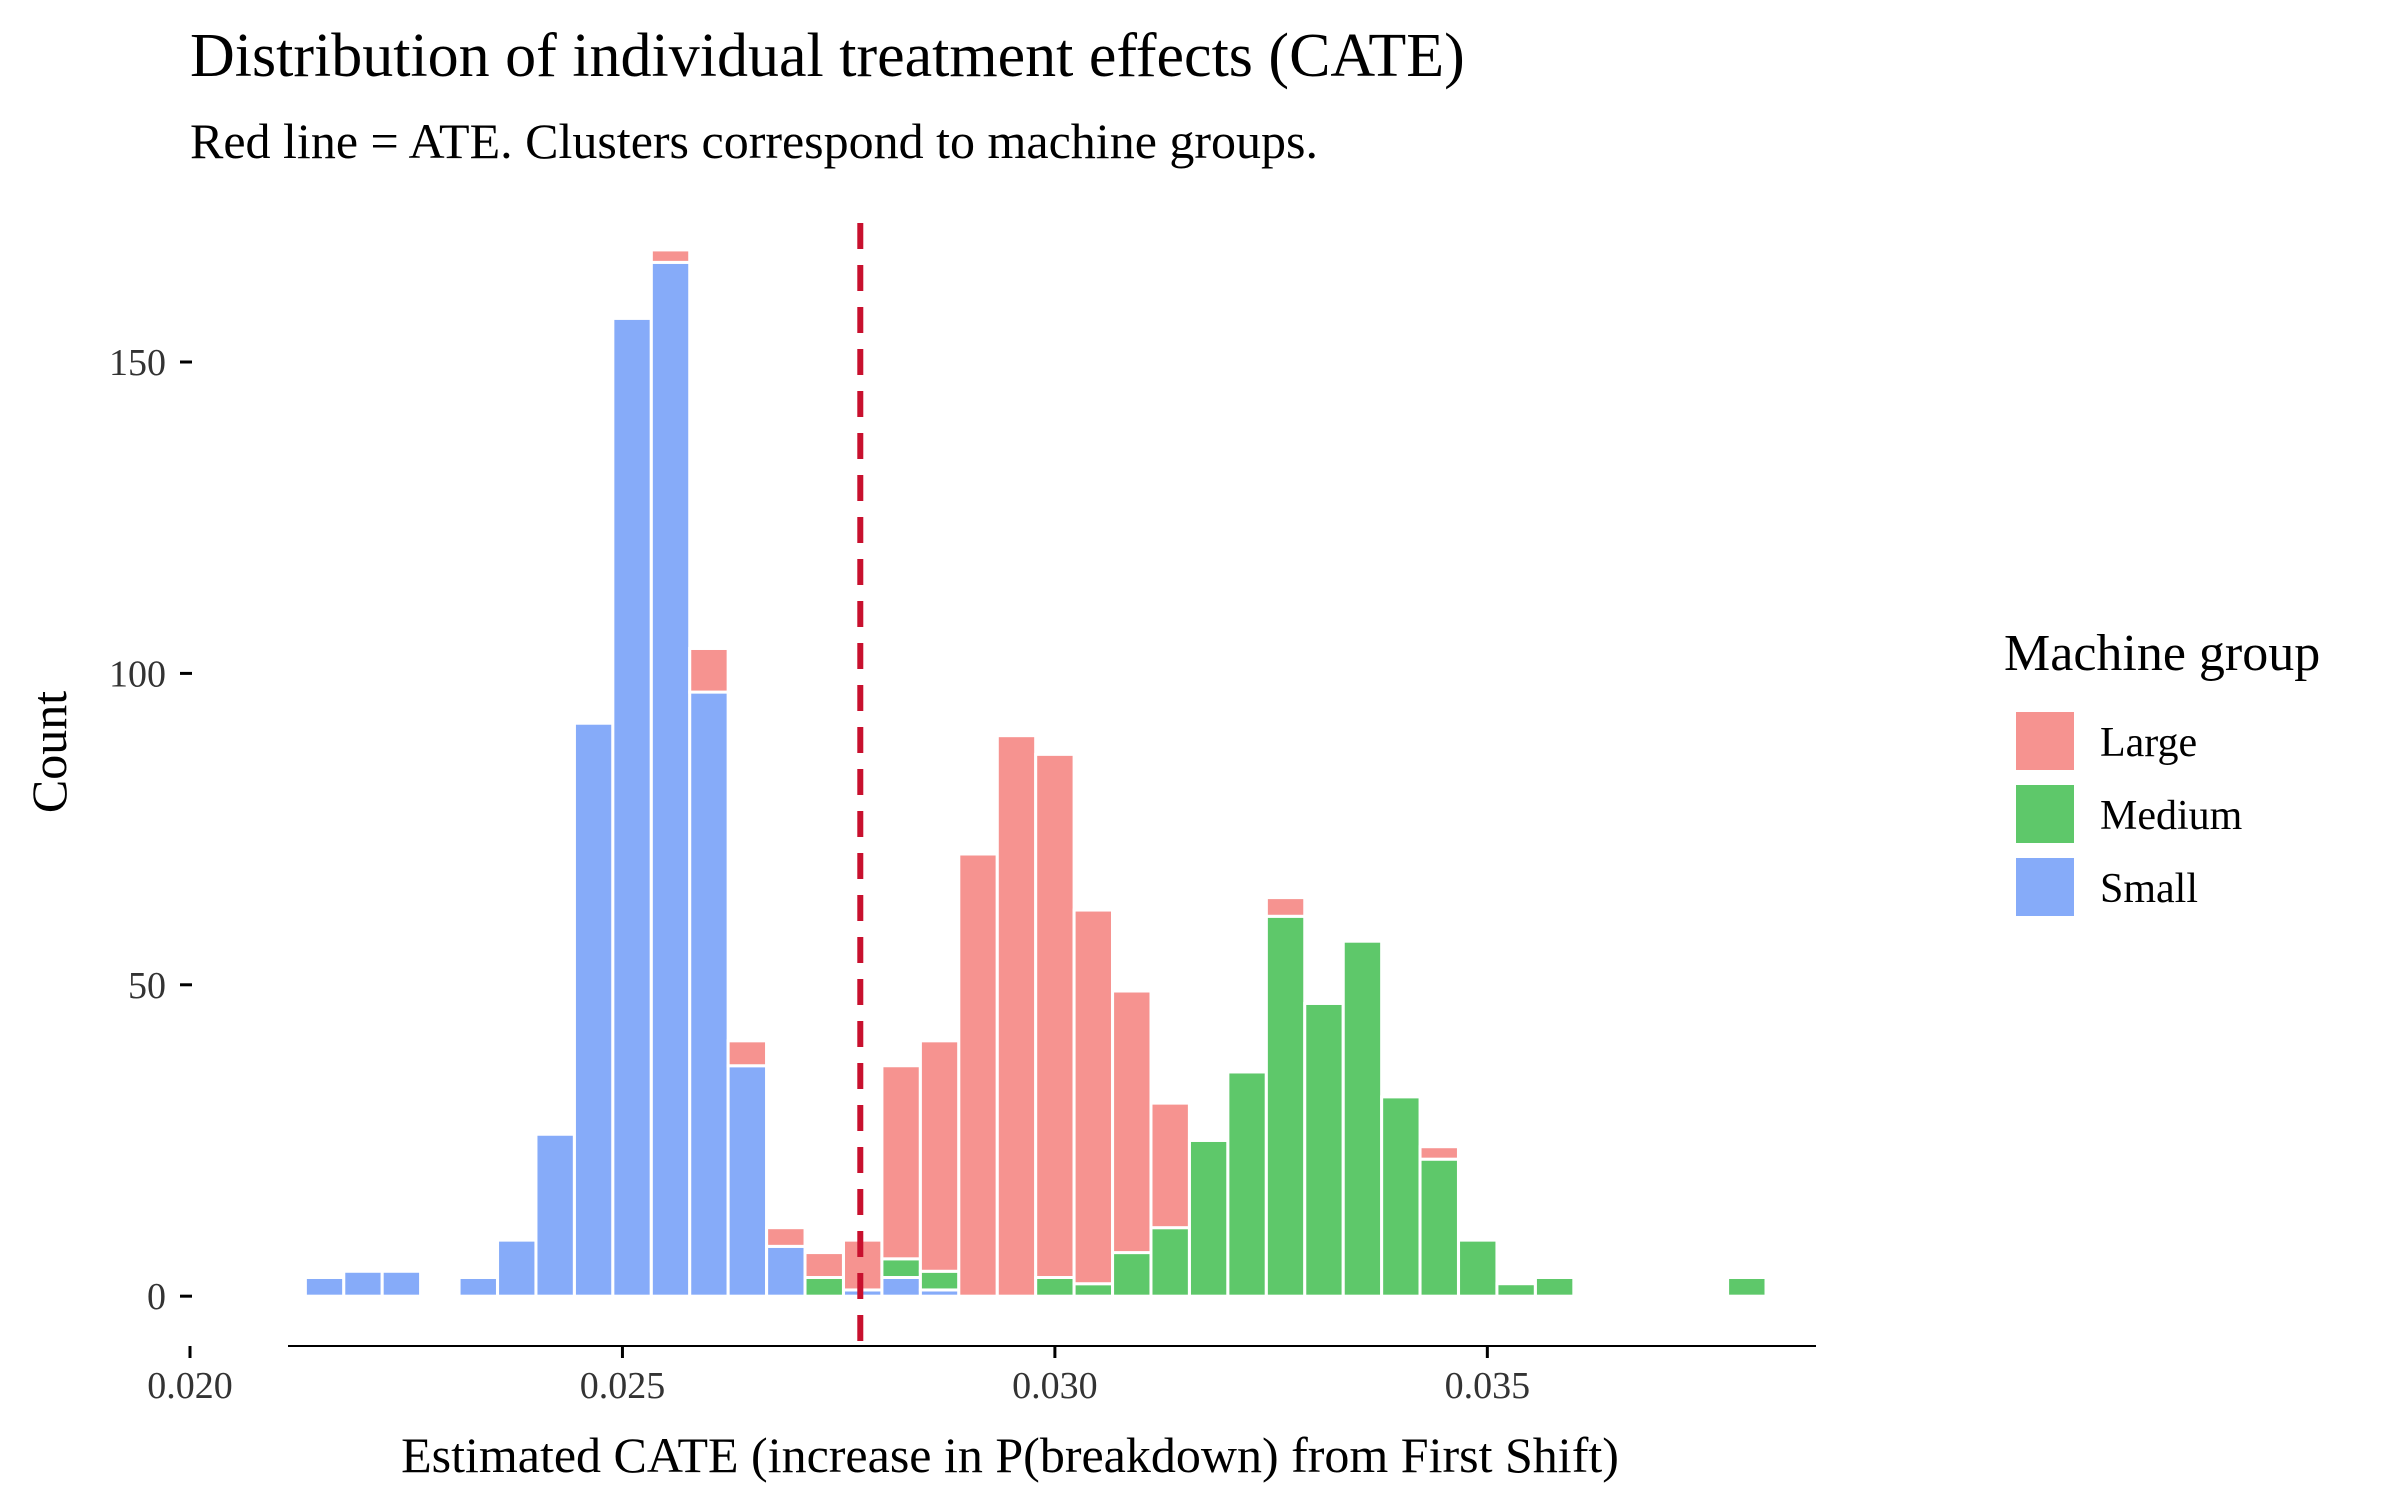  Describe the element at coordinates (2045, 814) in the screenshot. I see `legend-swatch-medium` at that location.